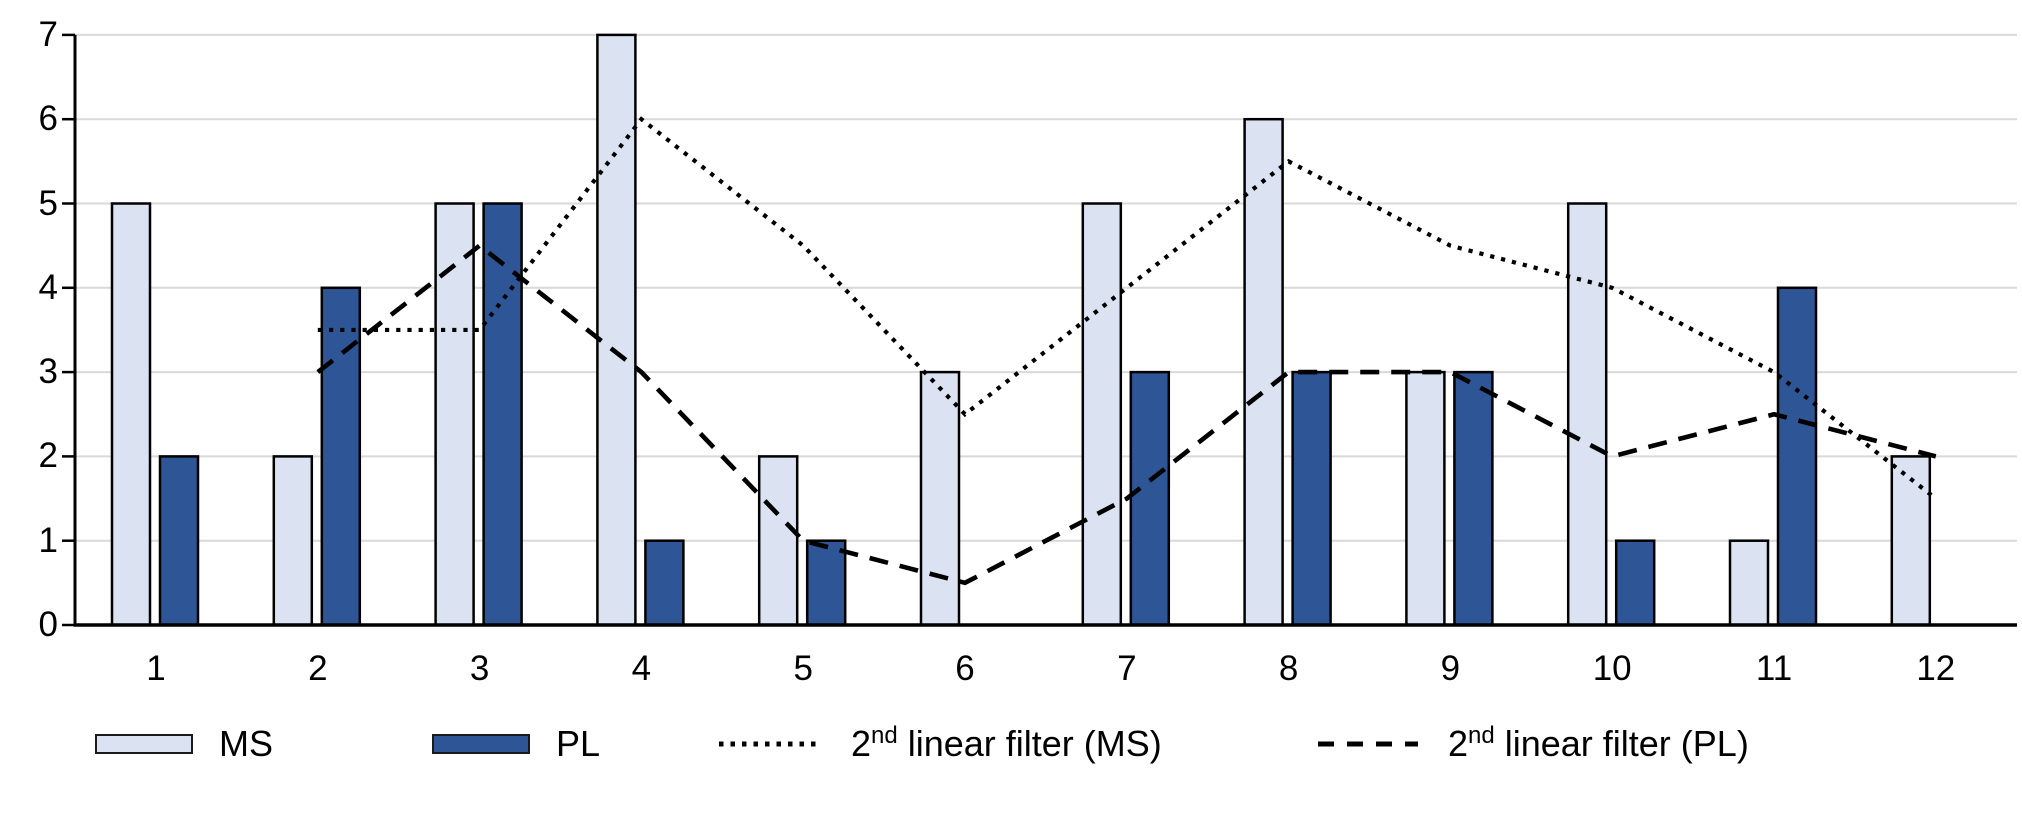 This screenshot has width=2022, height=818. What do you see at coordinates (1936, 668) in the screenshot?
I see `x-tick-label-12: 12` at bounding box center [1936, 668].